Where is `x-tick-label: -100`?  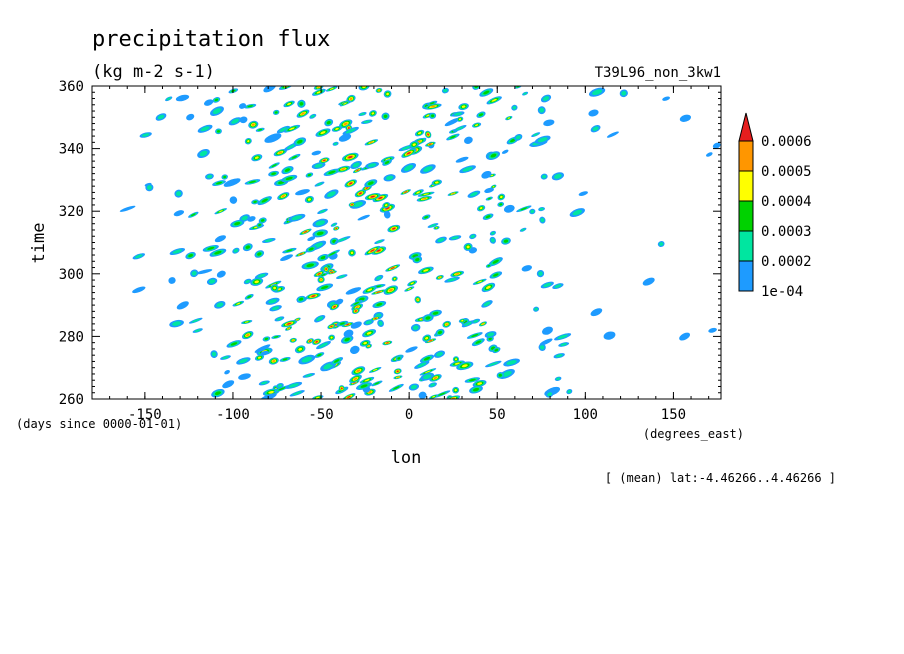
x-tick-label: -100 is located at coordinates (233, 415).